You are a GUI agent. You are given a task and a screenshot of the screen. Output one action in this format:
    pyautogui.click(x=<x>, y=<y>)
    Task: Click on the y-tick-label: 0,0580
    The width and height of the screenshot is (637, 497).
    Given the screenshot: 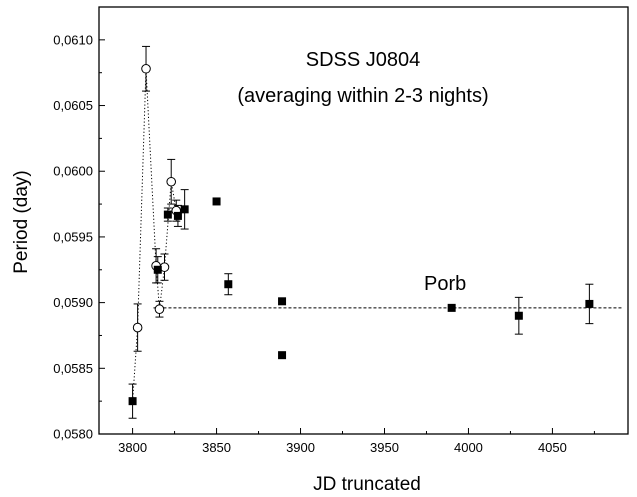 What is the action you would take?
    pyautogui.click(x=73, y=434)
    